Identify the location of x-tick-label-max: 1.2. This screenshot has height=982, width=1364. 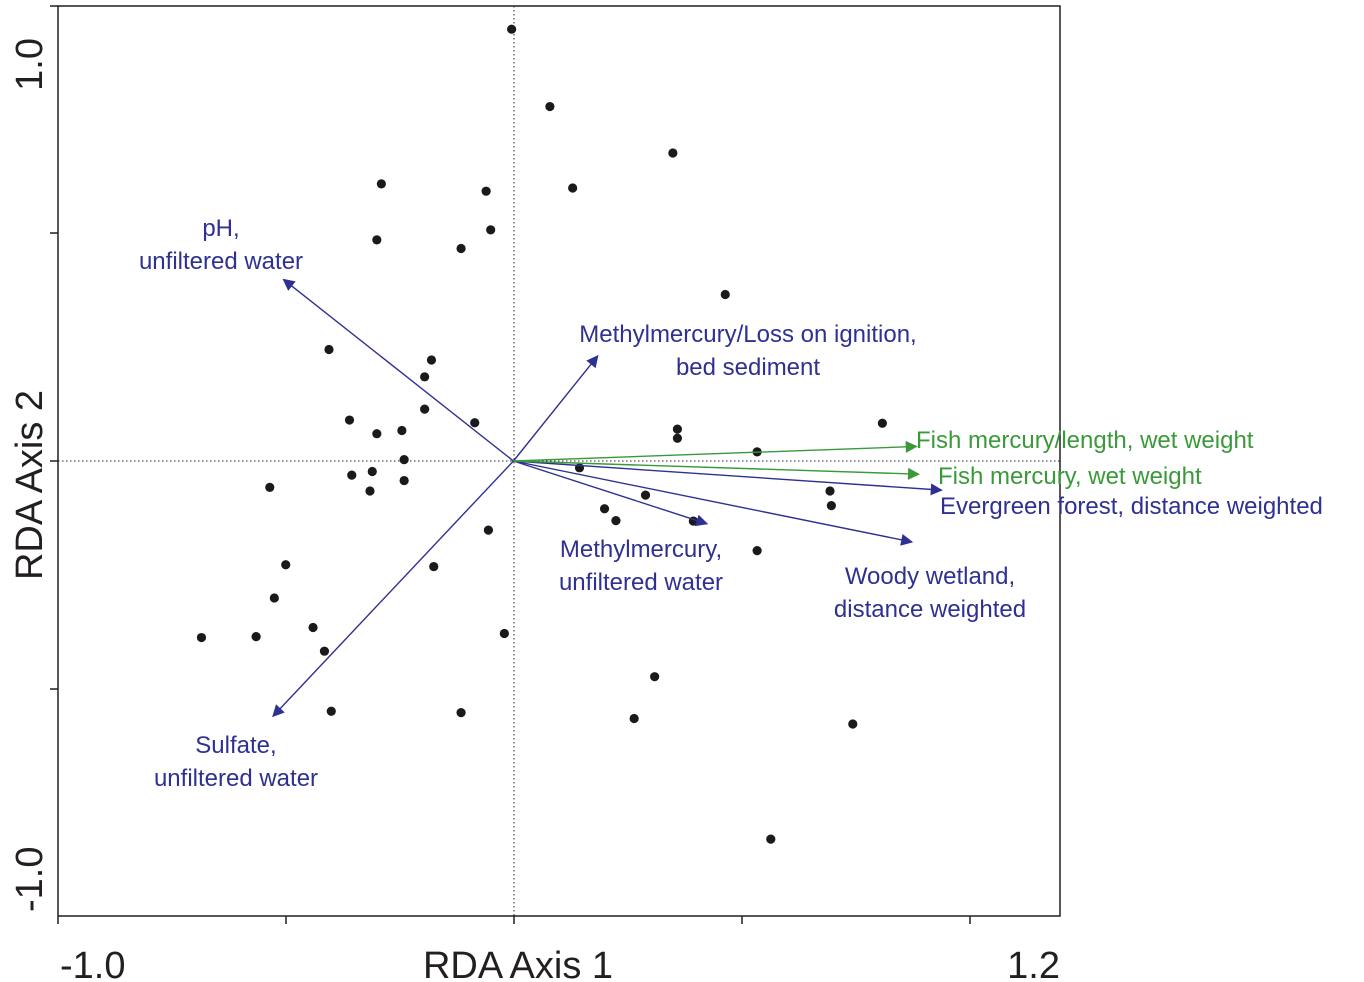
(1033, 963).